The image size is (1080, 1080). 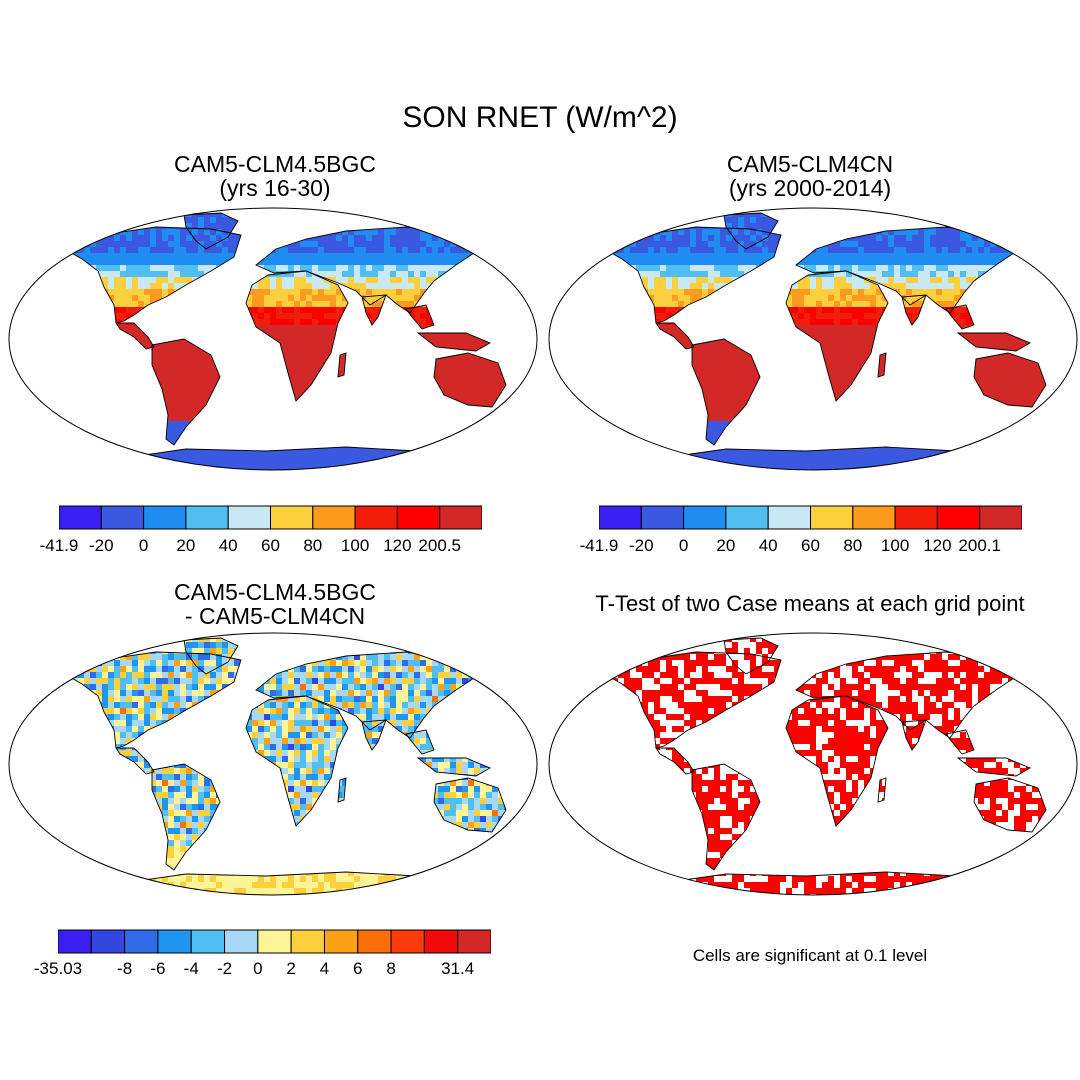 I want to click on map-bgc, so click(x=273, y=339).